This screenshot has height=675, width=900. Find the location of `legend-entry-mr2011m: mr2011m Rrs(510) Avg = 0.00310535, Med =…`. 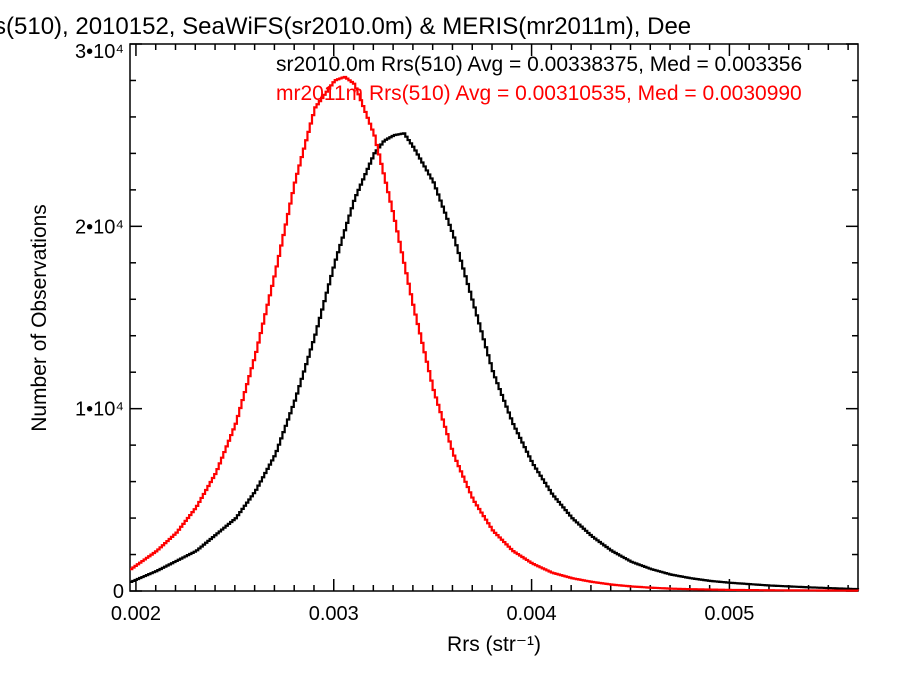

legend-entry-mr2011m: mr2011m Rrs(510) Avg = 0.00310535, Med =… is located at coordinates (539, 93).